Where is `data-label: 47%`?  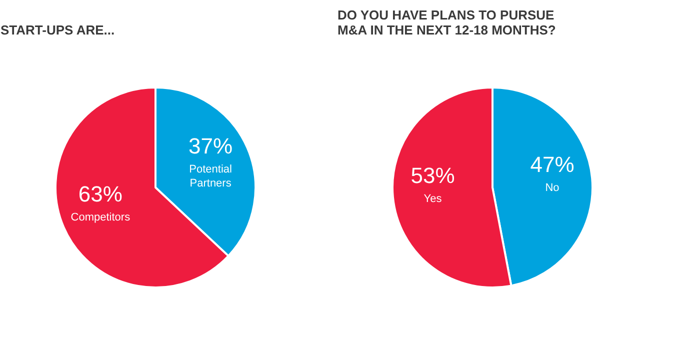
data-label: 47% is located at coordinates (552, 164).